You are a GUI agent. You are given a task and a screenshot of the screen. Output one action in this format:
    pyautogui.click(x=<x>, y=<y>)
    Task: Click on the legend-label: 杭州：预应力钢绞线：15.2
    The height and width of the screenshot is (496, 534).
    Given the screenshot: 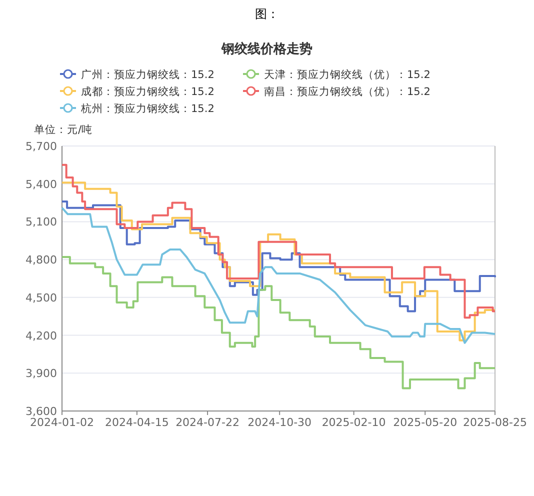 What is the action you would take?
    pyautogui.click(x=147, y=108)
    